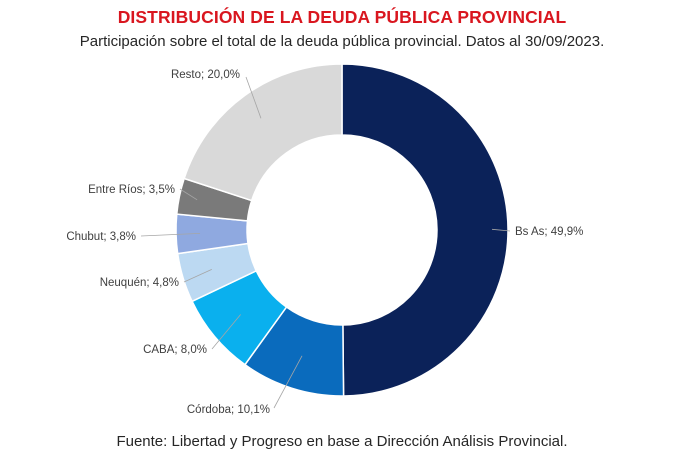  What do you see at coordinates (170, 234) in the screenshot?
I see `leader-line-chubut` at bounding box center [170, 234].